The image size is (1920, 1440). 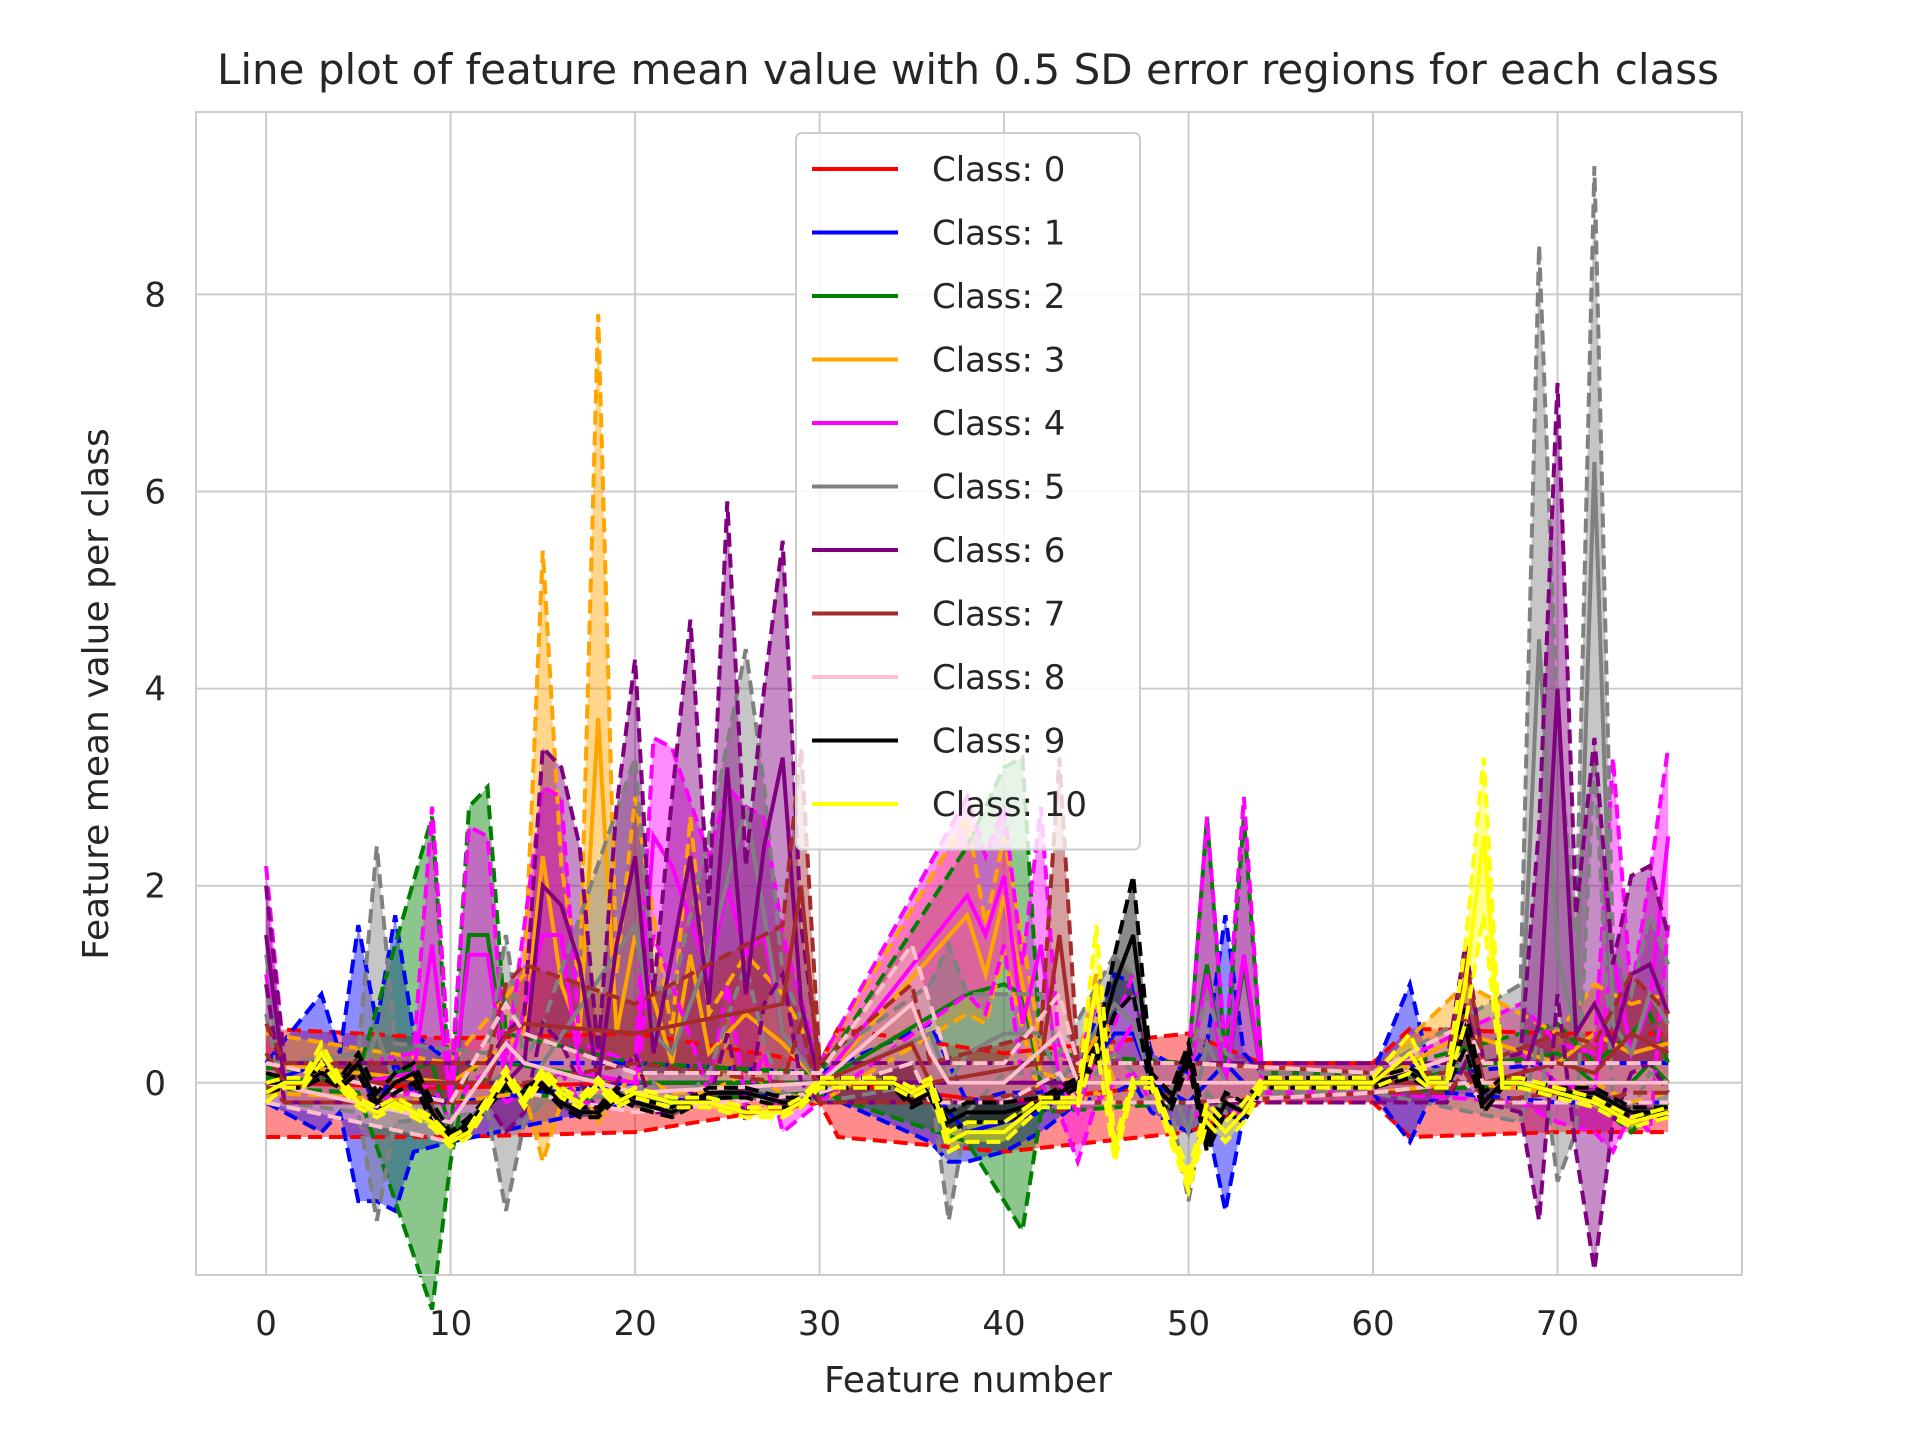 What do you see at coordinates (998, 551) in the screenshot?
I see `legend-label-class-6: Class: 6` at bounding box center [998, 551].